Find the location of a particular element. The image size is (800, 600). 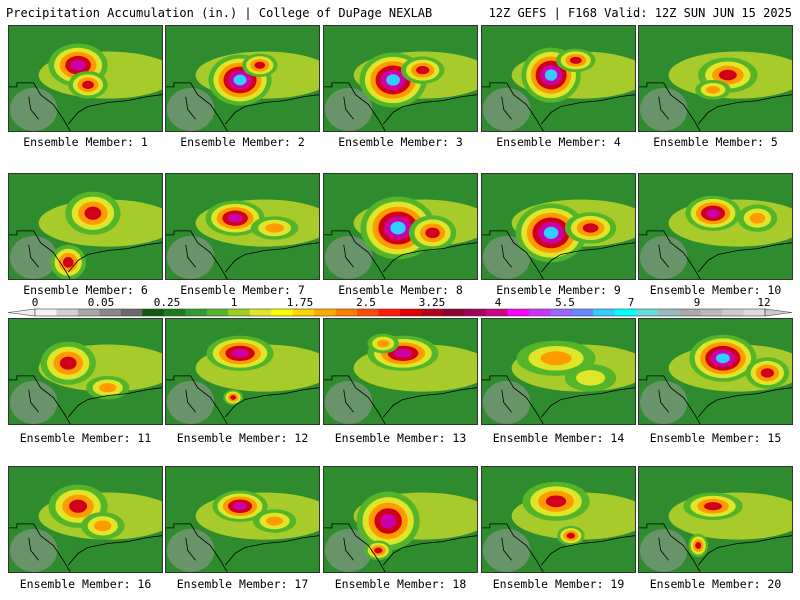

ensemble-member-label: Ensemble Member: 9 is located at coordinates (558, 290).